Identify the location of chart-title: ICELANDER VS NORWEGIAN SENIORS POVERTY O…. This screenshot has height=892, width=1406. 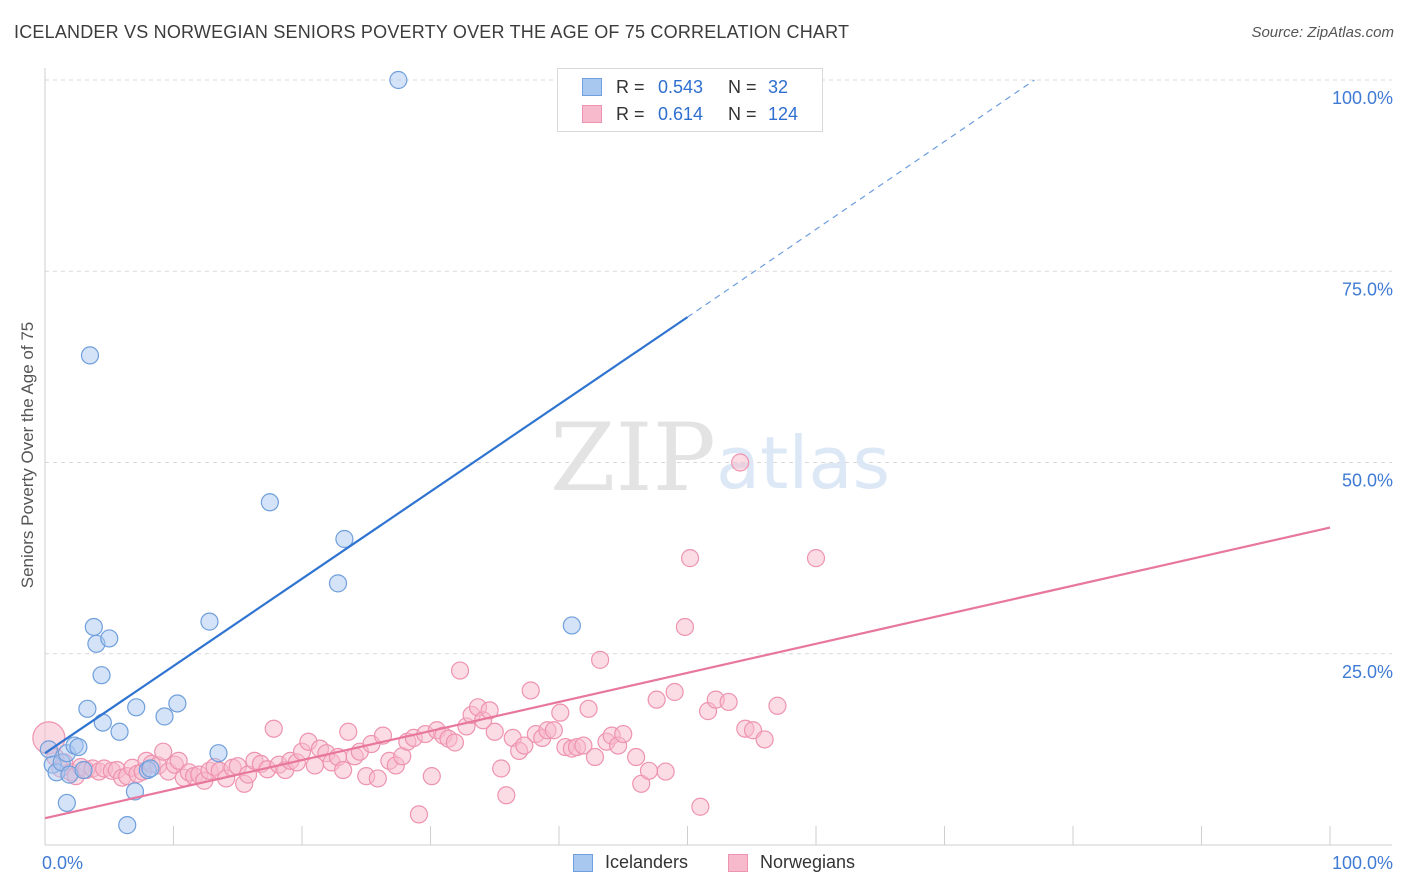
(432, 32).